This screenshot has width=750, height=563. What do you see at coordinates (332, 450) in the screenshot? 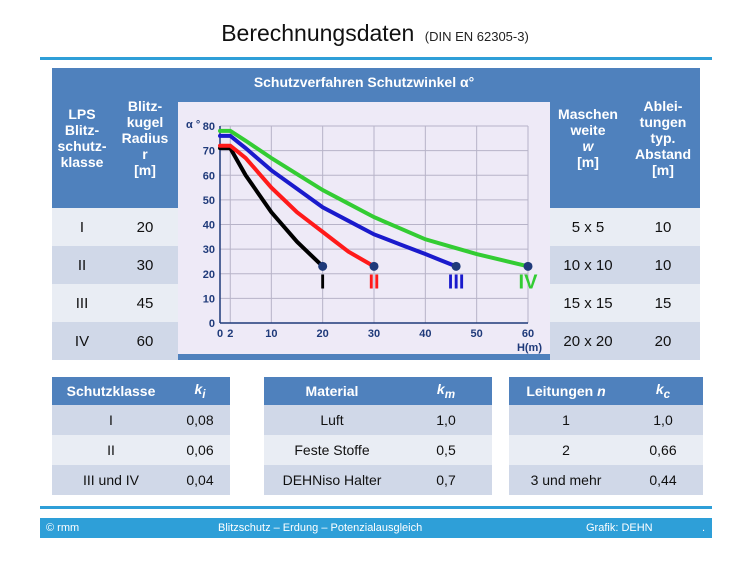
I see `km-cell: Feste Stoffe` at bounding box center [332, 450].